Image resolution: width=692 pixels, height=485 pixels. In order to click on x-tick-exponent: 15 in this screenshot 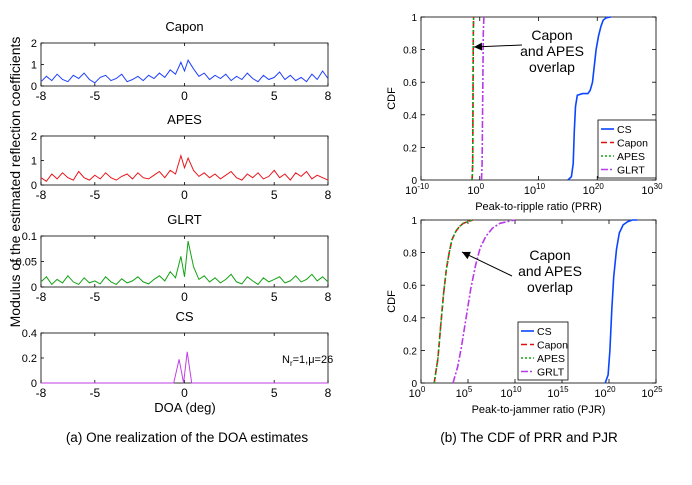, I will do `click(564, 389)`.